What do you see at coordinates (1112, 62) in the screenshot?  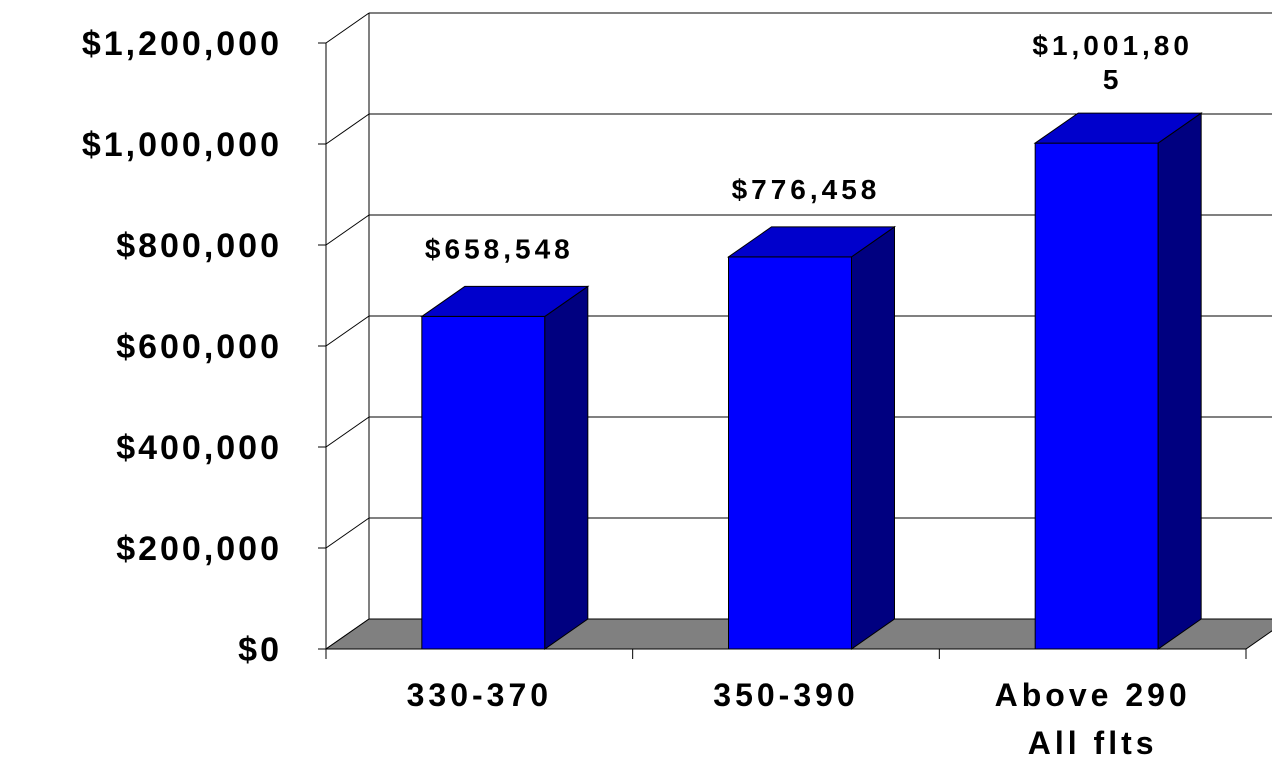 I see `data-label: $1,001,80 5` at bounding box center [1112, 62].